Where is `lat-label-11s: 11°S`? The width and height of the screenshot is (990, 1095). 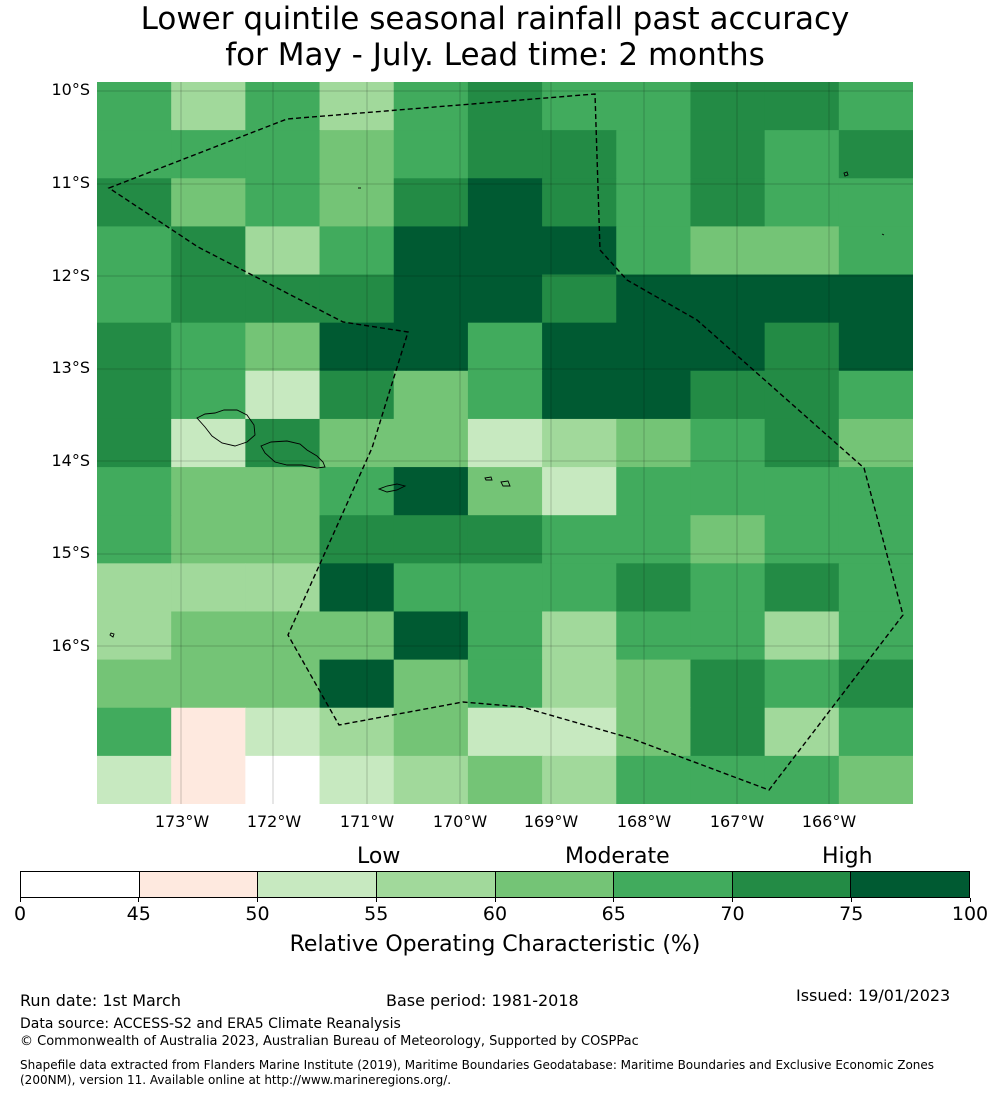
lat-label-11s: 11°S is located at coordinates (70, 182).